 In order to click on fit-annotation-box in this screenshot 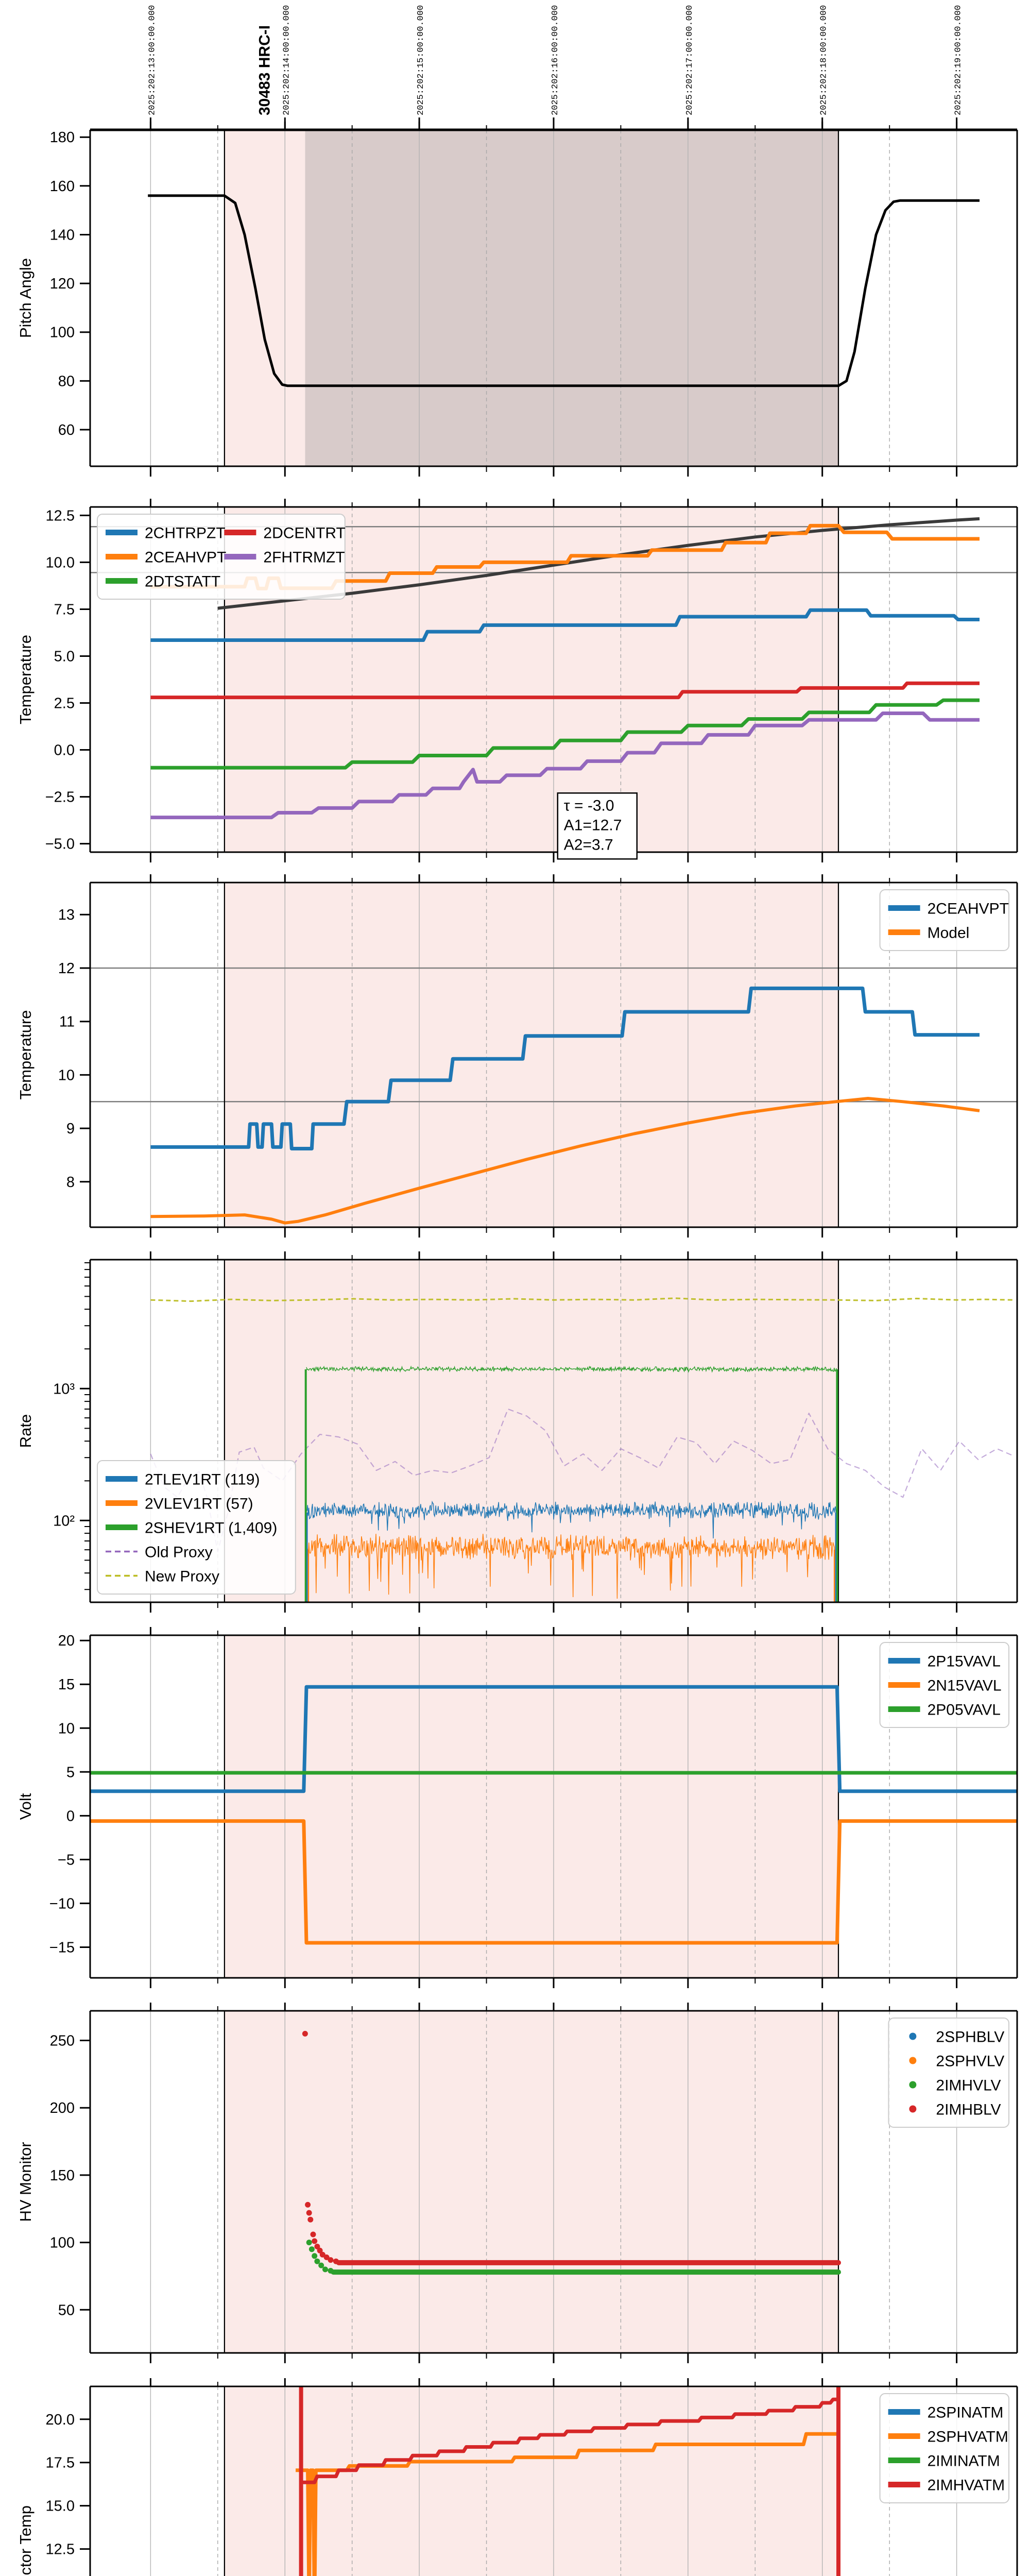, I will do `click(598, 826)`.